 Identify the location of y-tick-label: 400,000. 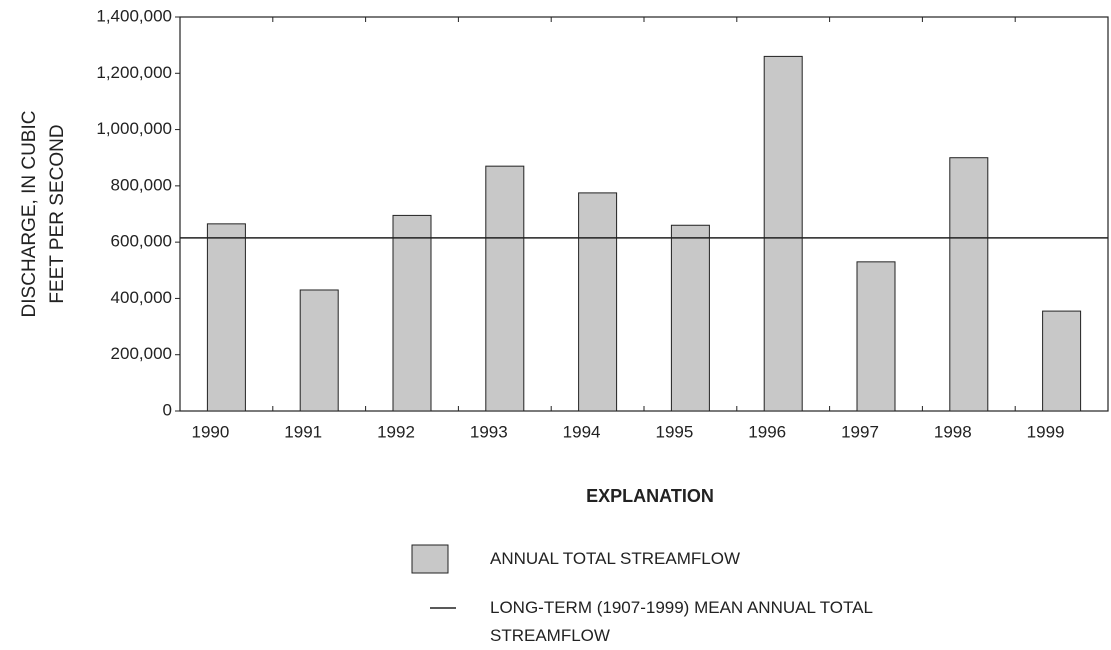
(141, 297).